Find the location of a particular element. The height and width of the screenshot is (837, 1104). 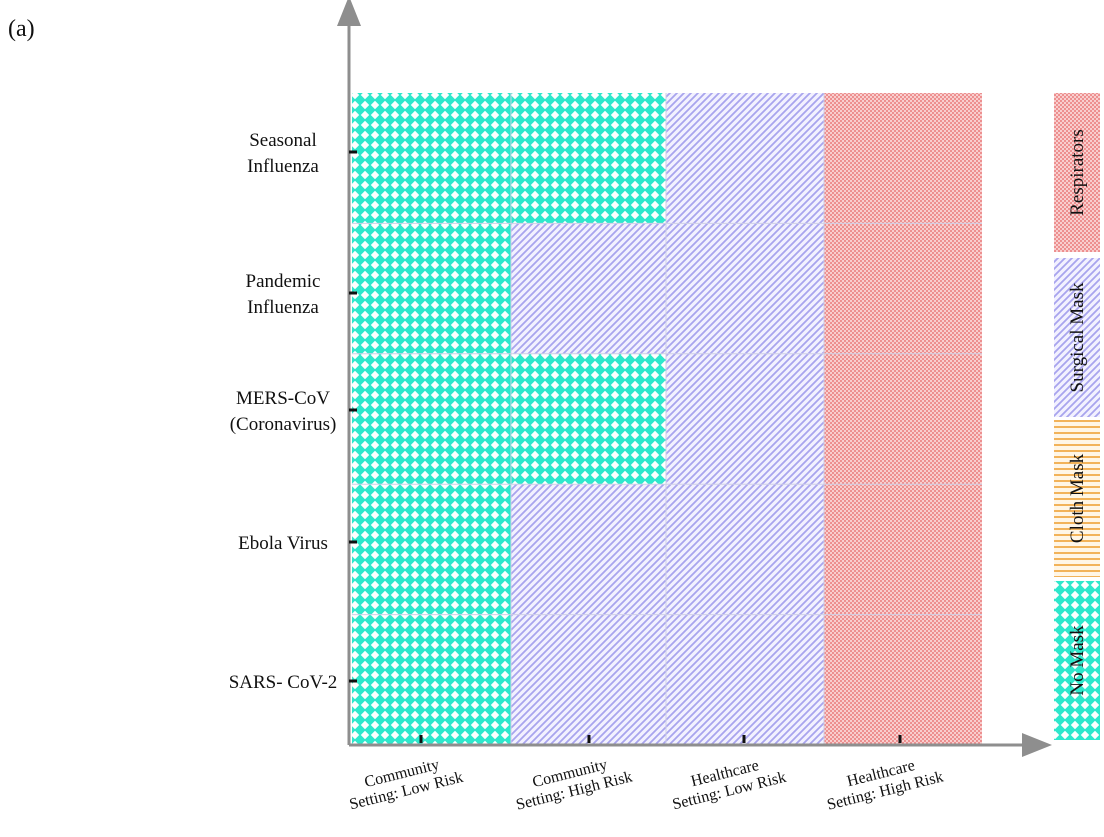

legend-item-no-mask: No Mask is located at coordinates (1077, 660).